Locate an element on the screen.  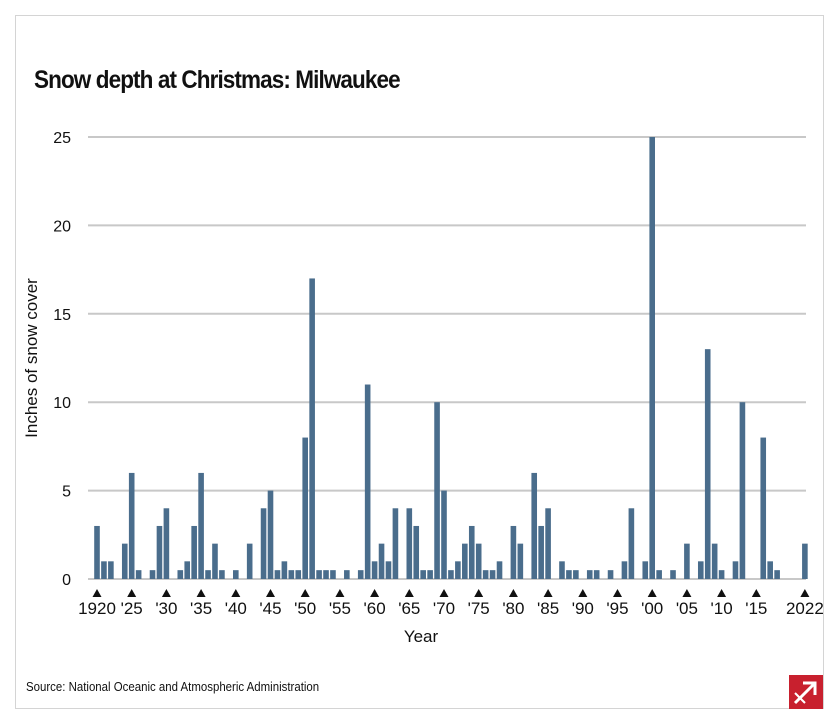
x-tick-label: '65 is located at coordinates (409, 608).